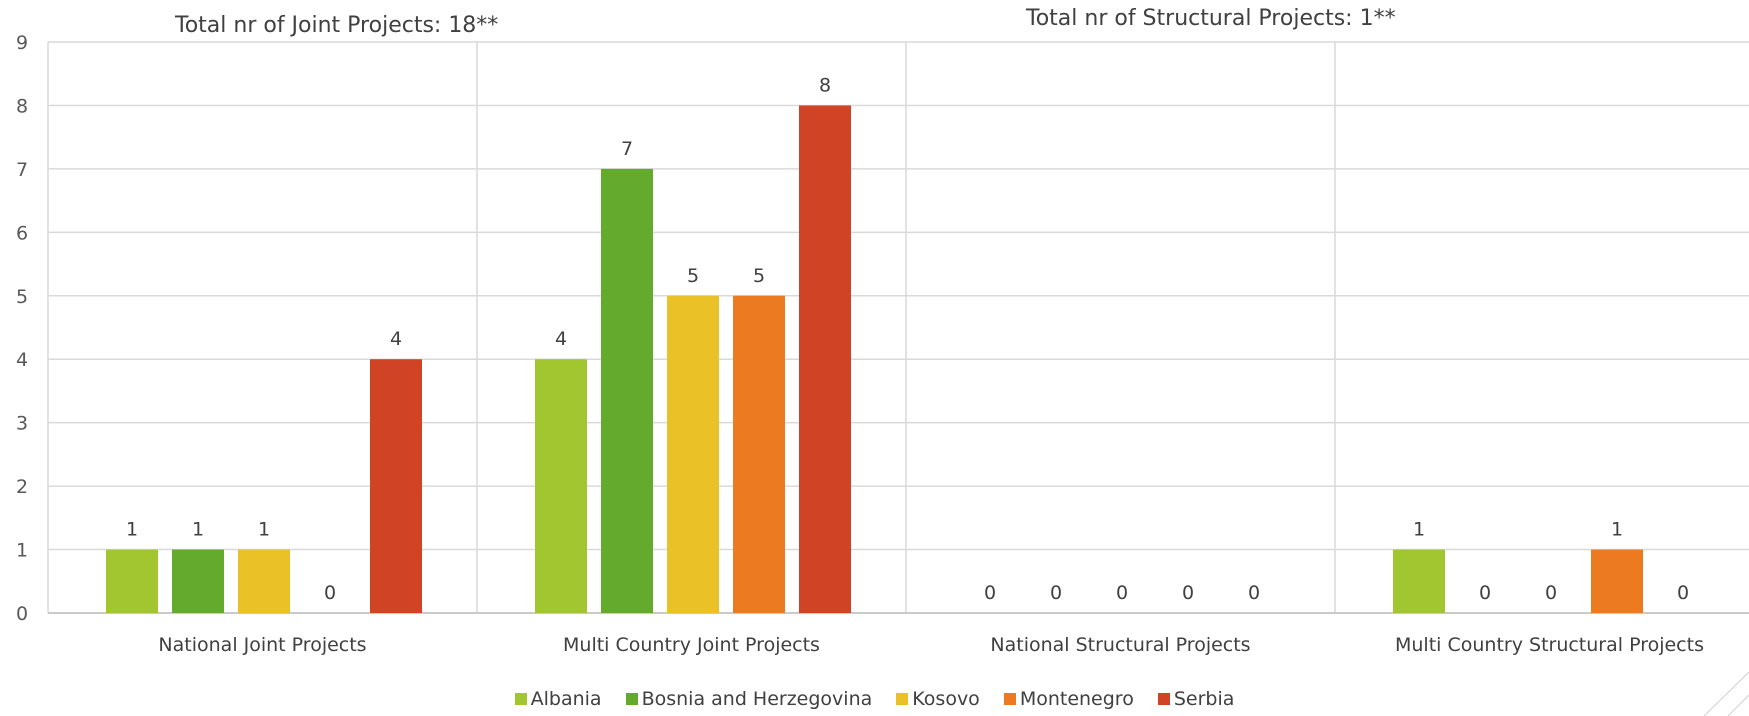 Image resolution: width=1749 pixels, height=716 pixels. I want to click on x-category-label: National Structural Projects, so click(1120, 645).